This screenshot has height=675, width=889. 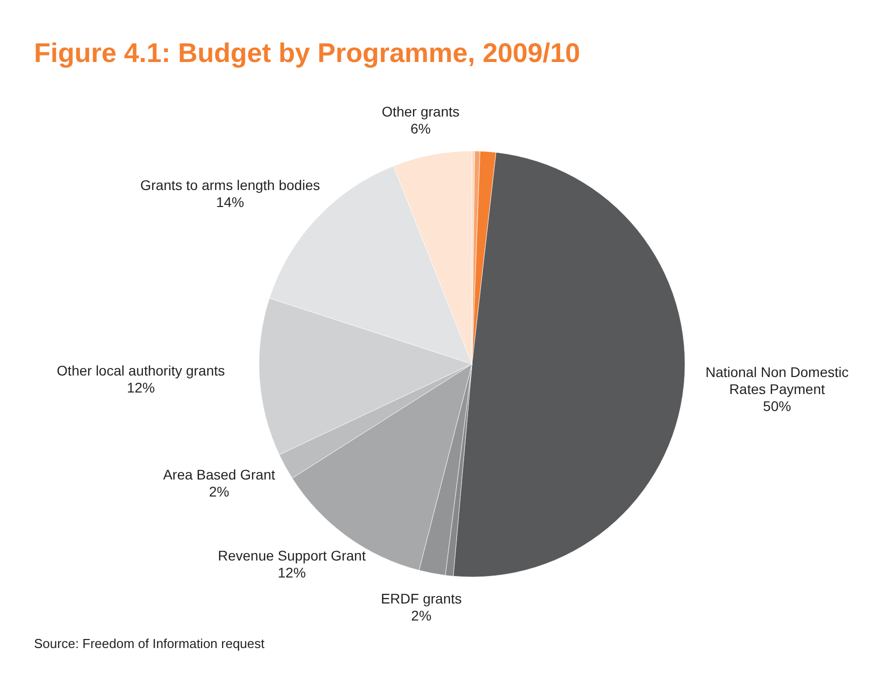 What do you see at coordinates (230, 185) in the screenshot?
I see `slice-label: Grants to arms length bodies` at bounding box center [230, 185].